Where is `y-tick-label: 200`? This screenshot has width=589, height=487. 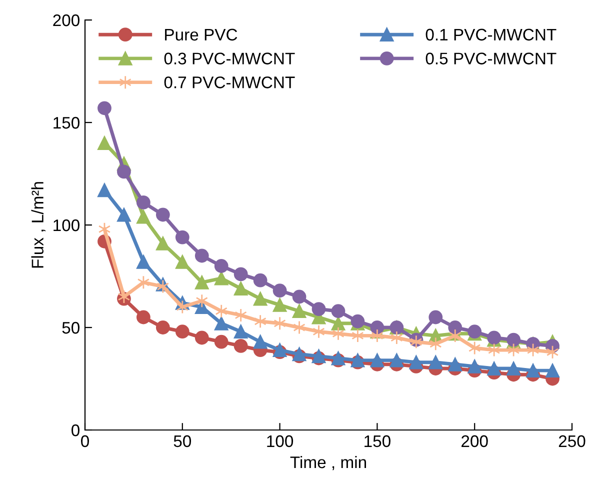
y-tick-label: 200 is located at coordinates (66, 20).